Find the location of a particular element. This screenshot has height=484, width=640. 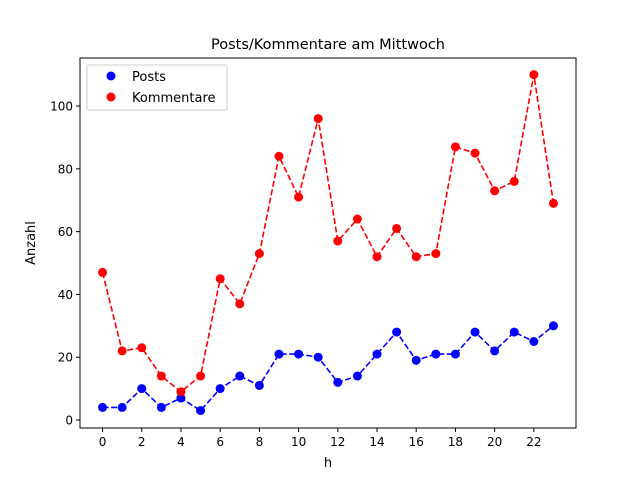

legend-label-kommentare: Kommentare is located at coordinates (174, 98).